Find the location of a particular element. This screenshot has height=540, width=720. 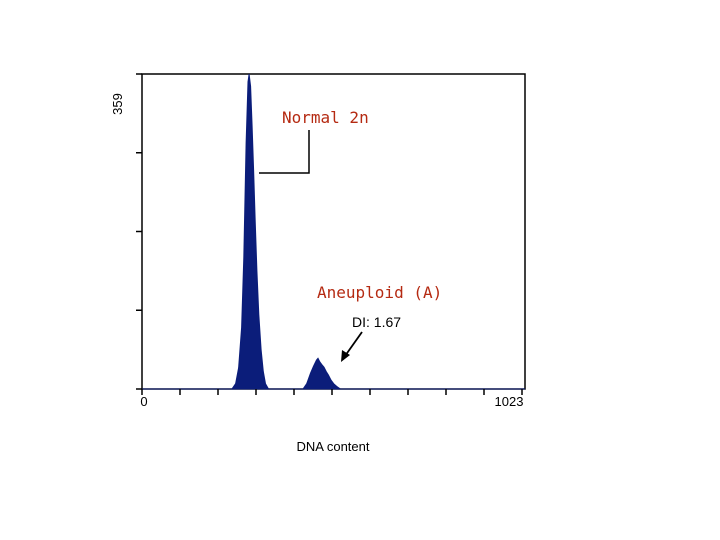

annotation-di-arrow is located at coordinates (353, 344).